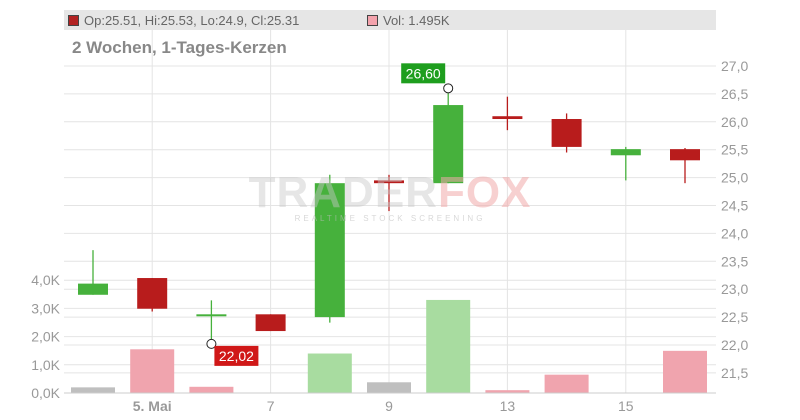  I want to click on min-label: 22,02, so click(236, 356).